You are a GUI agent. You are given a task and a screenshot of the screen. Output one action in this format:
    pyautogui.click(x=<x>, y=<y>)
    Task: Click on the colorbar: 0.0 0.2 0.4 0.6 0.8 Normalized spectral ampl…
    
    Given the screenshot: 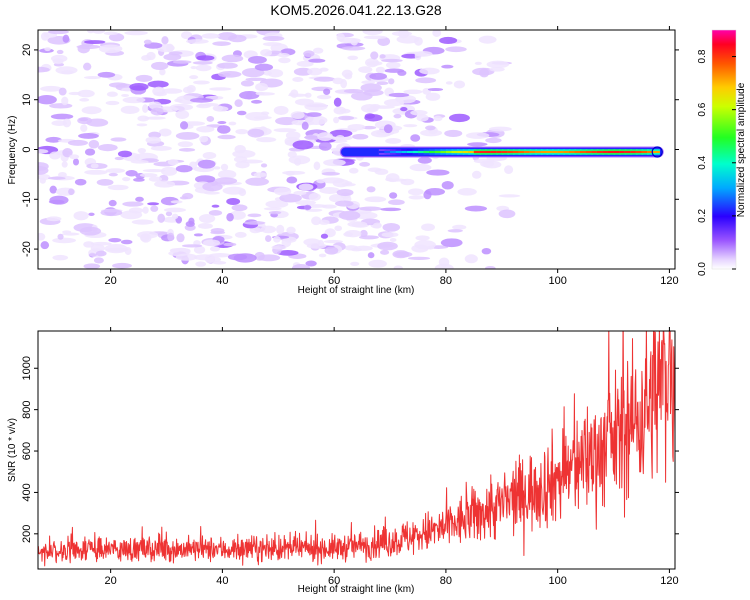 What is the action you would take?
    pyautogui.click(x=722, y=152)
    